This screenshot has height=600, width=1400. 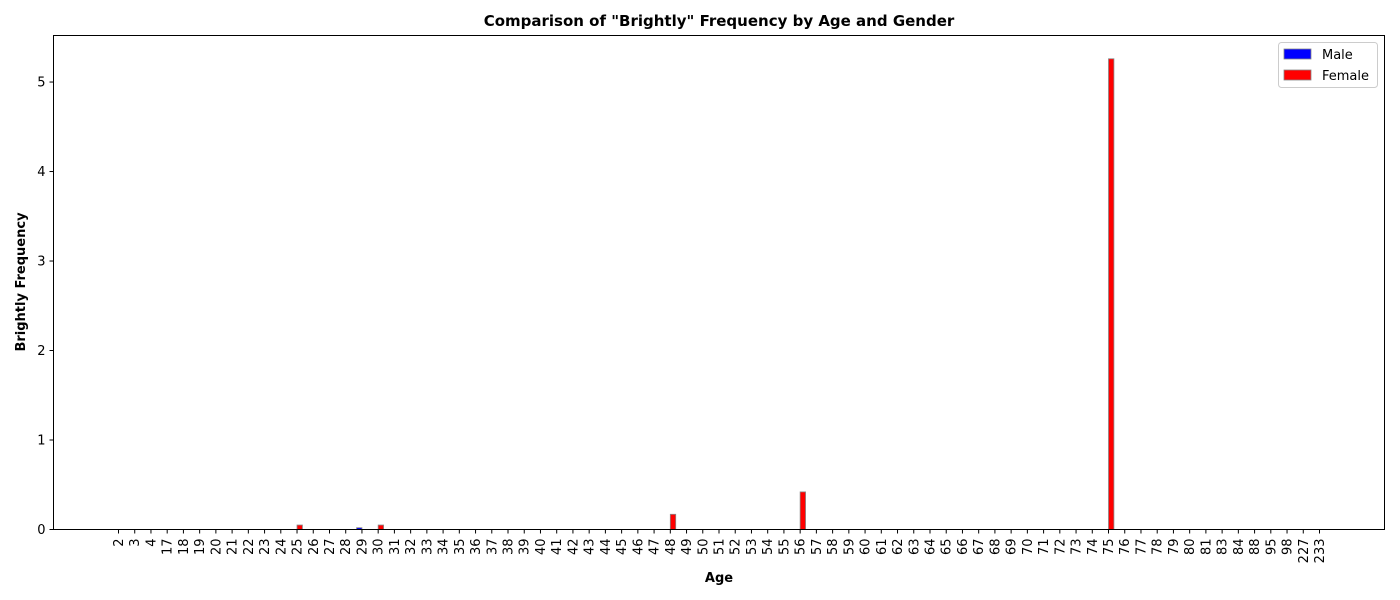 What do you see at coordinates (444, 547) in the screenshot?
I see `x-tick-label: 34` at bounding box center [444, 547].